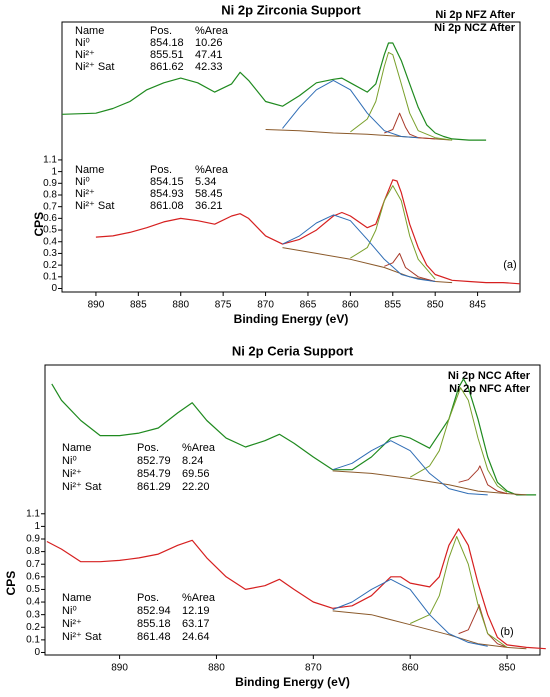  Describe the element at coordinates (291, 9) in the screenshot. I see `chart-title: Ni 2p Zirconia Support` at that location.